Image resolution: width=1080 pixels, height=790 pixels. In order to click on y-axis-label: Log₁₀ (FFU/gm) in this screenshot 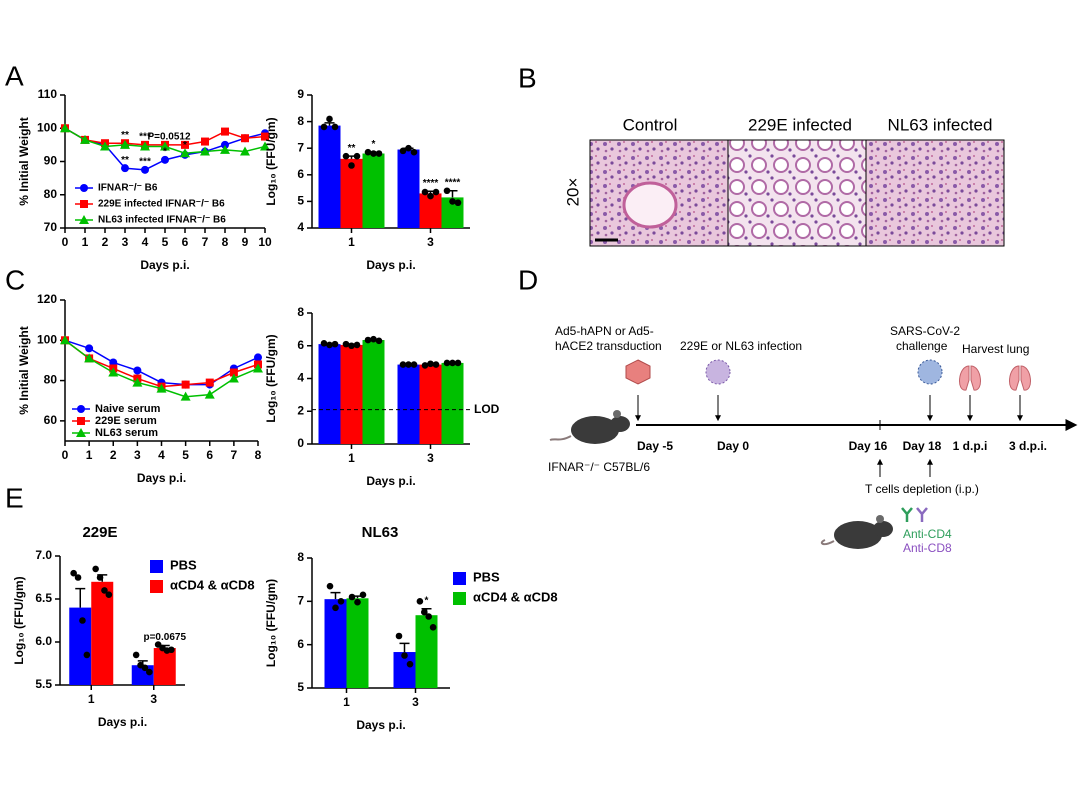, I will do `click(271, 623)`.